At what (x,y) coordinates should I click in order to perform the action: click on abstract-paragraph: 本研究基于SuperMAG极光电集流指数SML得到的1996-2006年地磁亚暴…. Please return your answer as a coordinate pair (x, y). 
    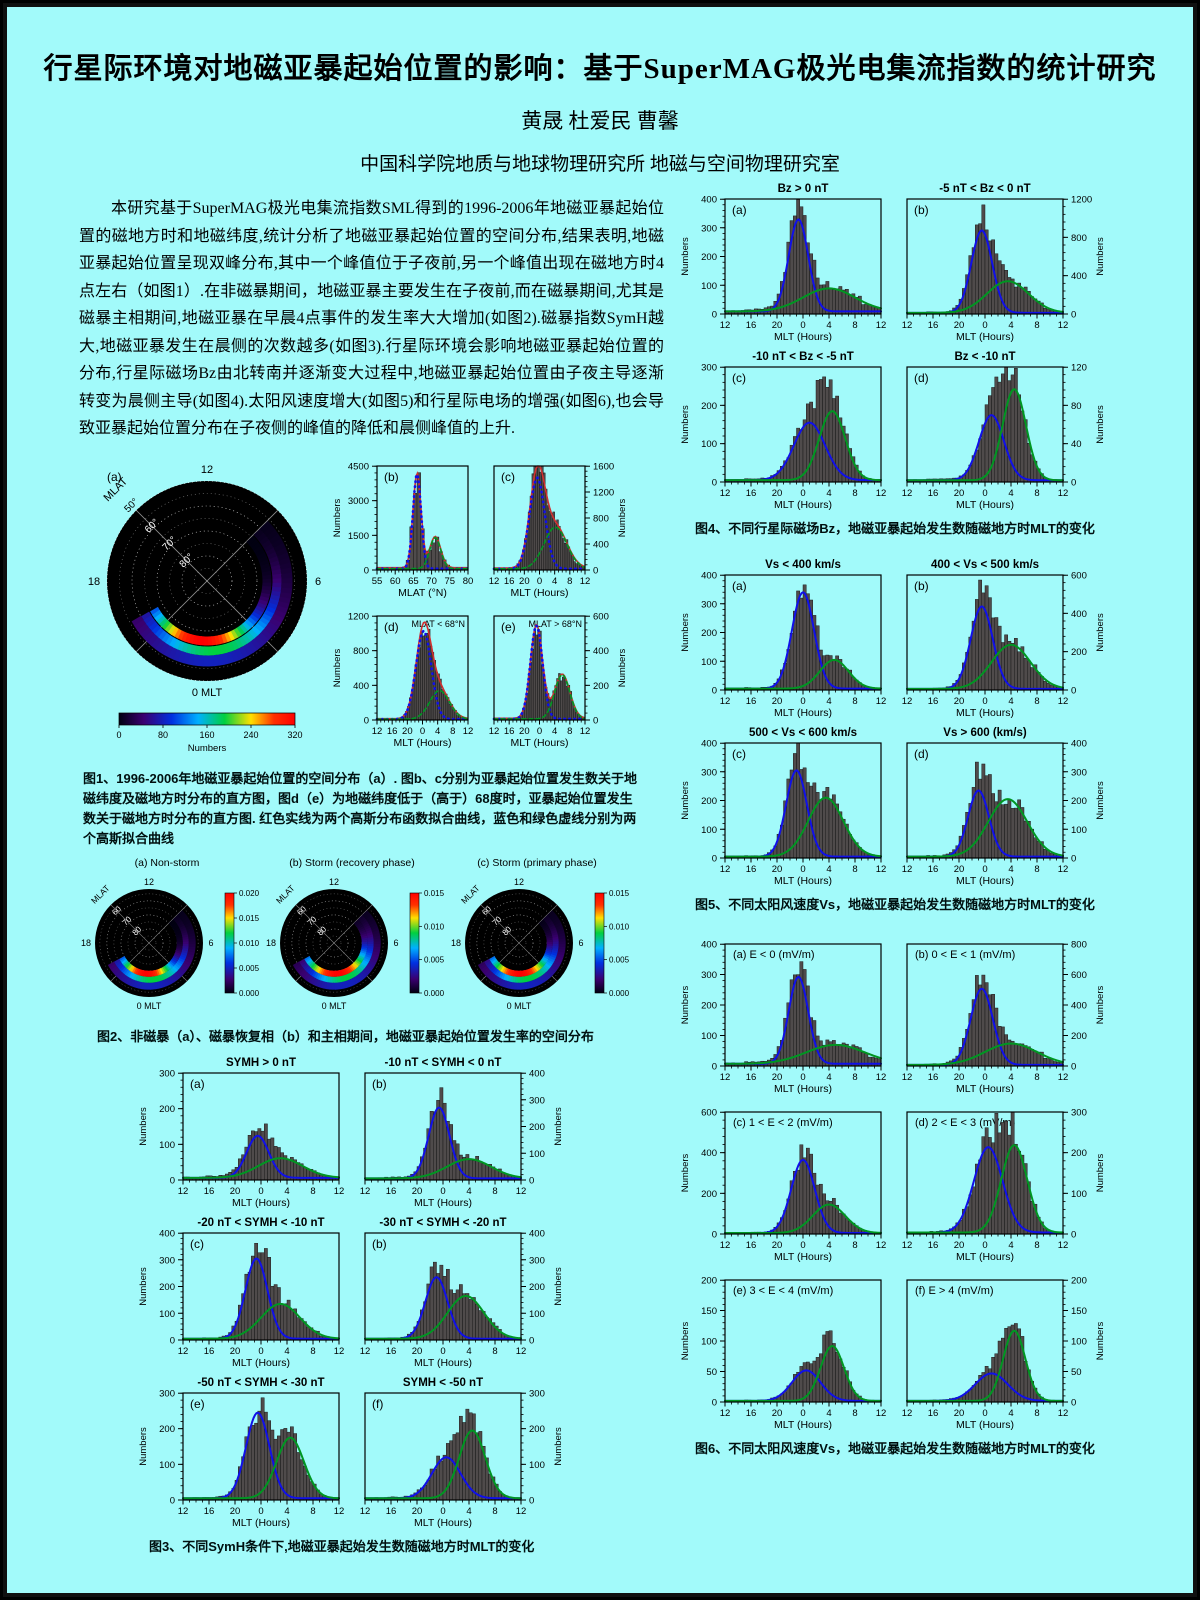
    Looking at the image, I should click on (371, 319).